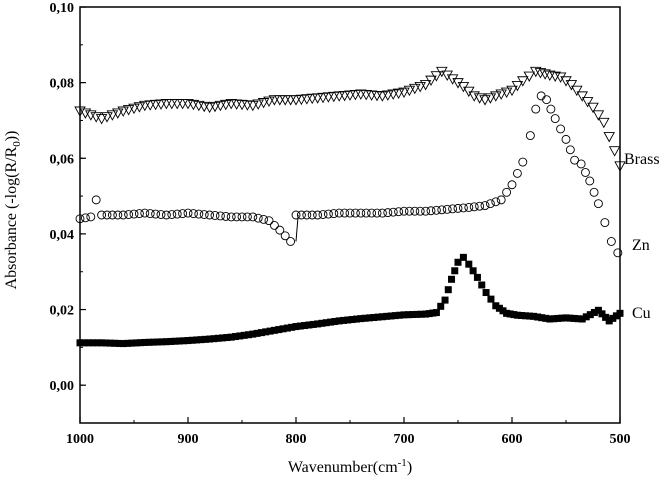 Image resolution: width=666 pixels, height=480 pixels. What do you see at coordinates (62, 159) in the screenshot?
I see `y-tick-label: 0,06` at bounding box center [62, 159].